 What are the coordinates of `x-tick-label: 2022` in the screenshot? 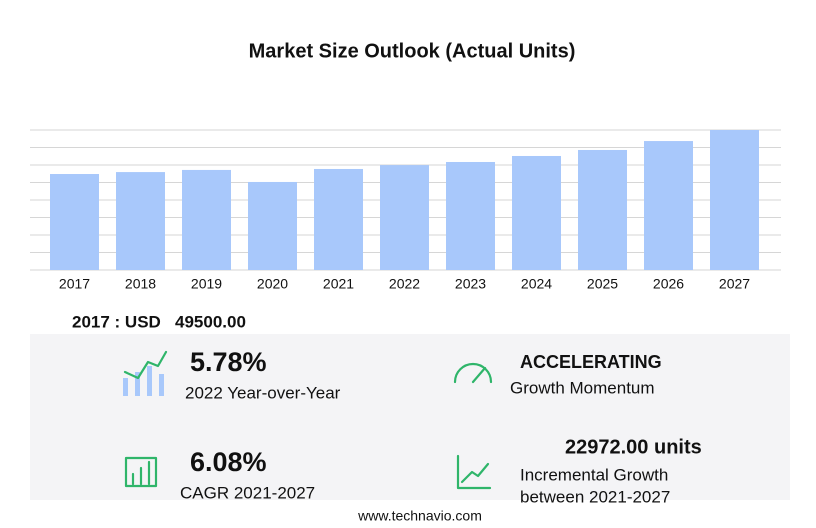 It's located at (404, 284).